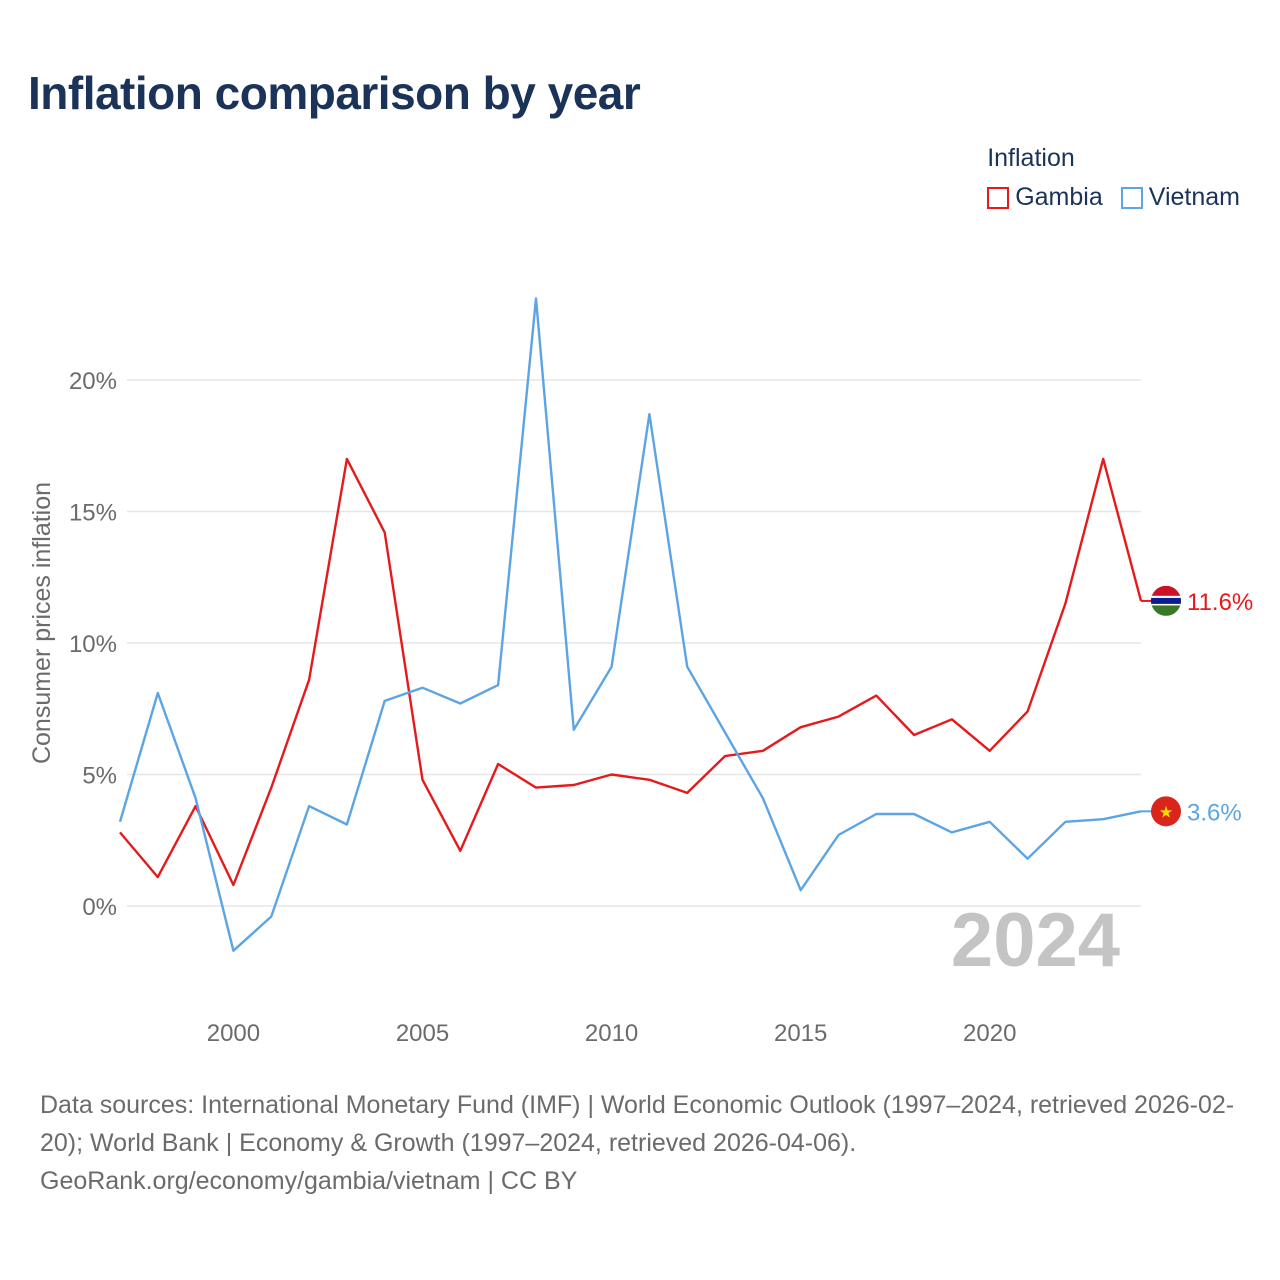 The height and width of the screenshot is (1280, 1280). I want to click on x-tick-labels: 2000 2005 2010 2015 2020, so click(612, 1033).